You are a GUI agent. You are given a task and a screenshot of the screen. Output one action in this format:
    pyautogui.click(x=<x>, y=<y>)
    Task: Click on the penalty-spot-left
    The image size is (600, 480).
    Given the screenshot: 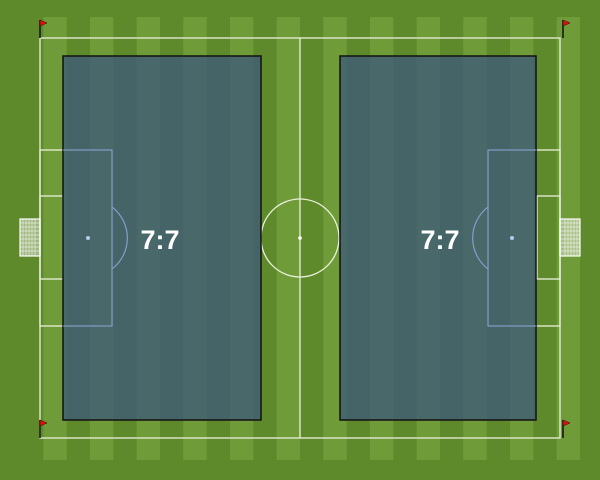 What is the action you would take?
    pyautogui.click(x=88, y=238)
    